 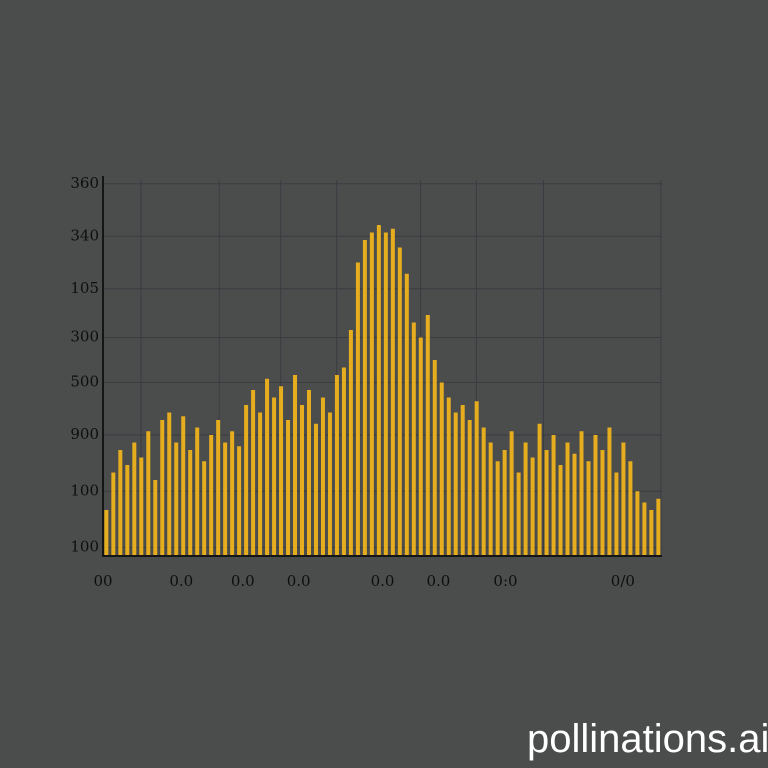 What do you see at coordinates (505, 581) in the screenshot?
I see `x-tick-label: 0:0` at bounding box center [505, 581].